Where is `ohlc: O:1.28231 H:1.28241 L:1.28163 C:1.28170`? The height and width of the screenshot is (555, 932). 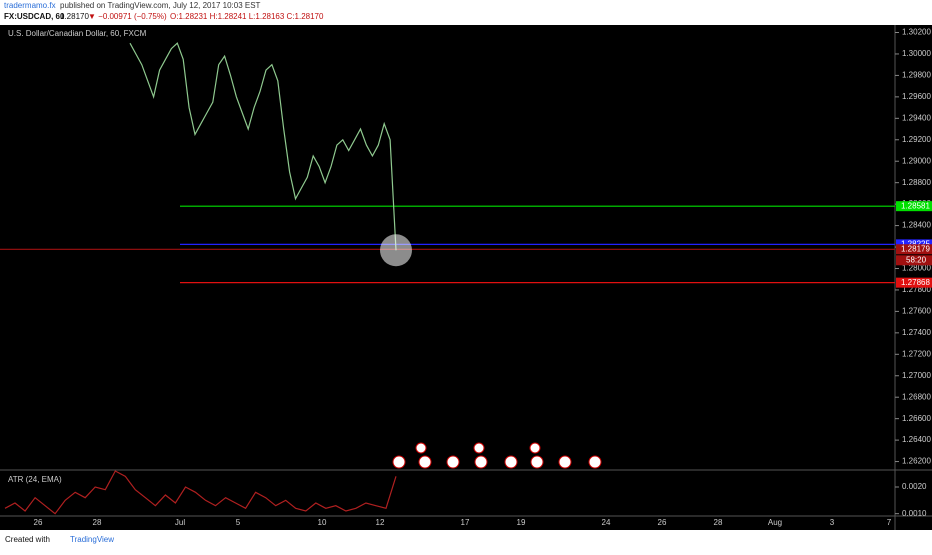 ohlc: O:1.28231 H:1.28241 L:1.28163 C:1.28170 is located at coordinates (247, 16).